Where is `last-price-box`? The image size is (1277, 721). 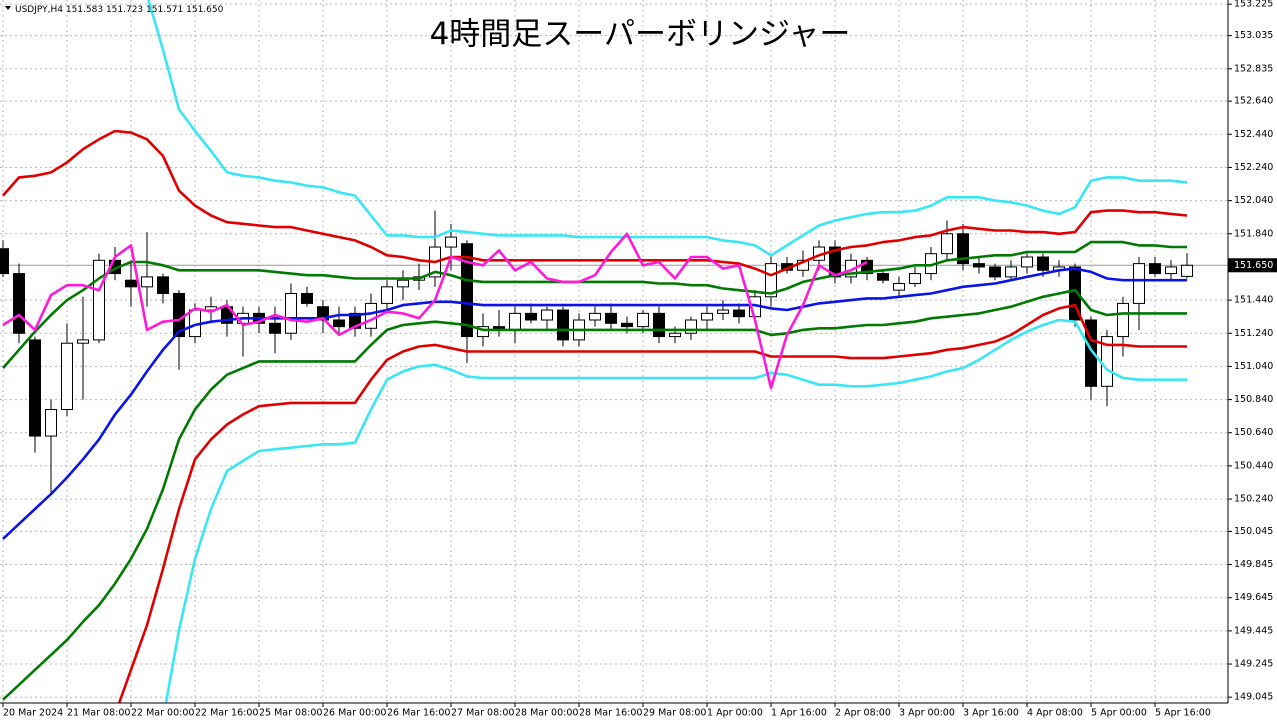
last-price-box is located at coordinates (1252, 265).